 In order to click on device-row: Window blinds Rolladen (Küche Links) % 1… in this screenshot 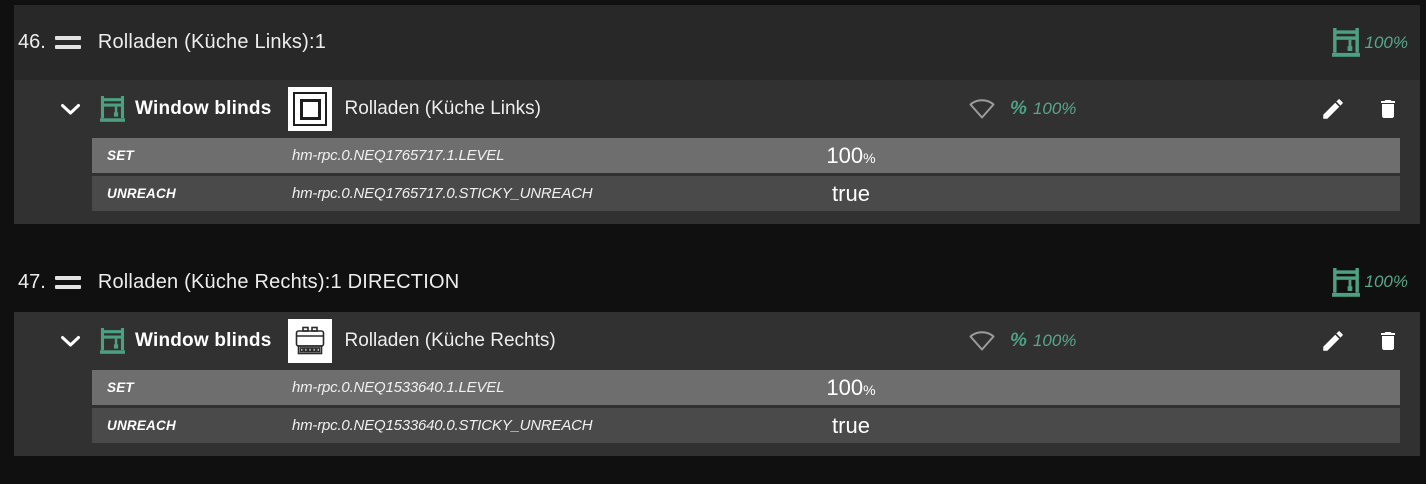, I will do `click(717, 109)`.